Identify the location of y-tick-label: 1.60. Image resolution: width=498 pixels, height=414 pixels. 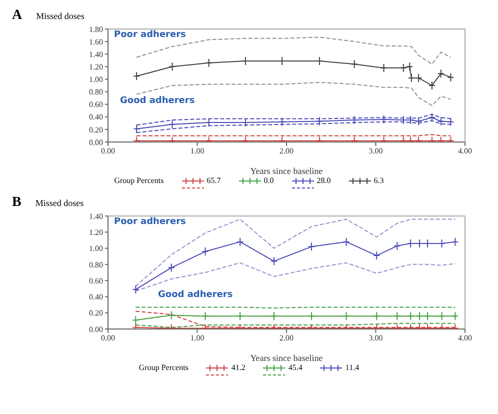
(96, 41).